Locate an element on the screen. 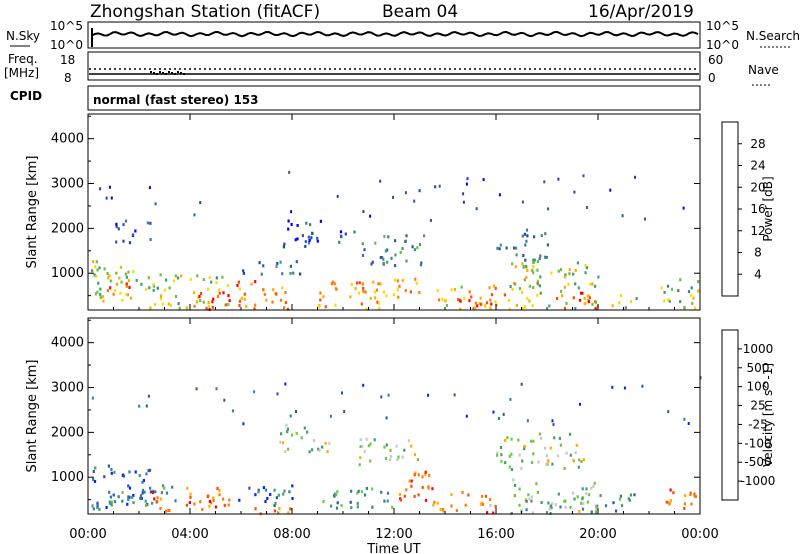 The image size is (800, 554). freq-label: Freq. is located at coordinates (23, 59).